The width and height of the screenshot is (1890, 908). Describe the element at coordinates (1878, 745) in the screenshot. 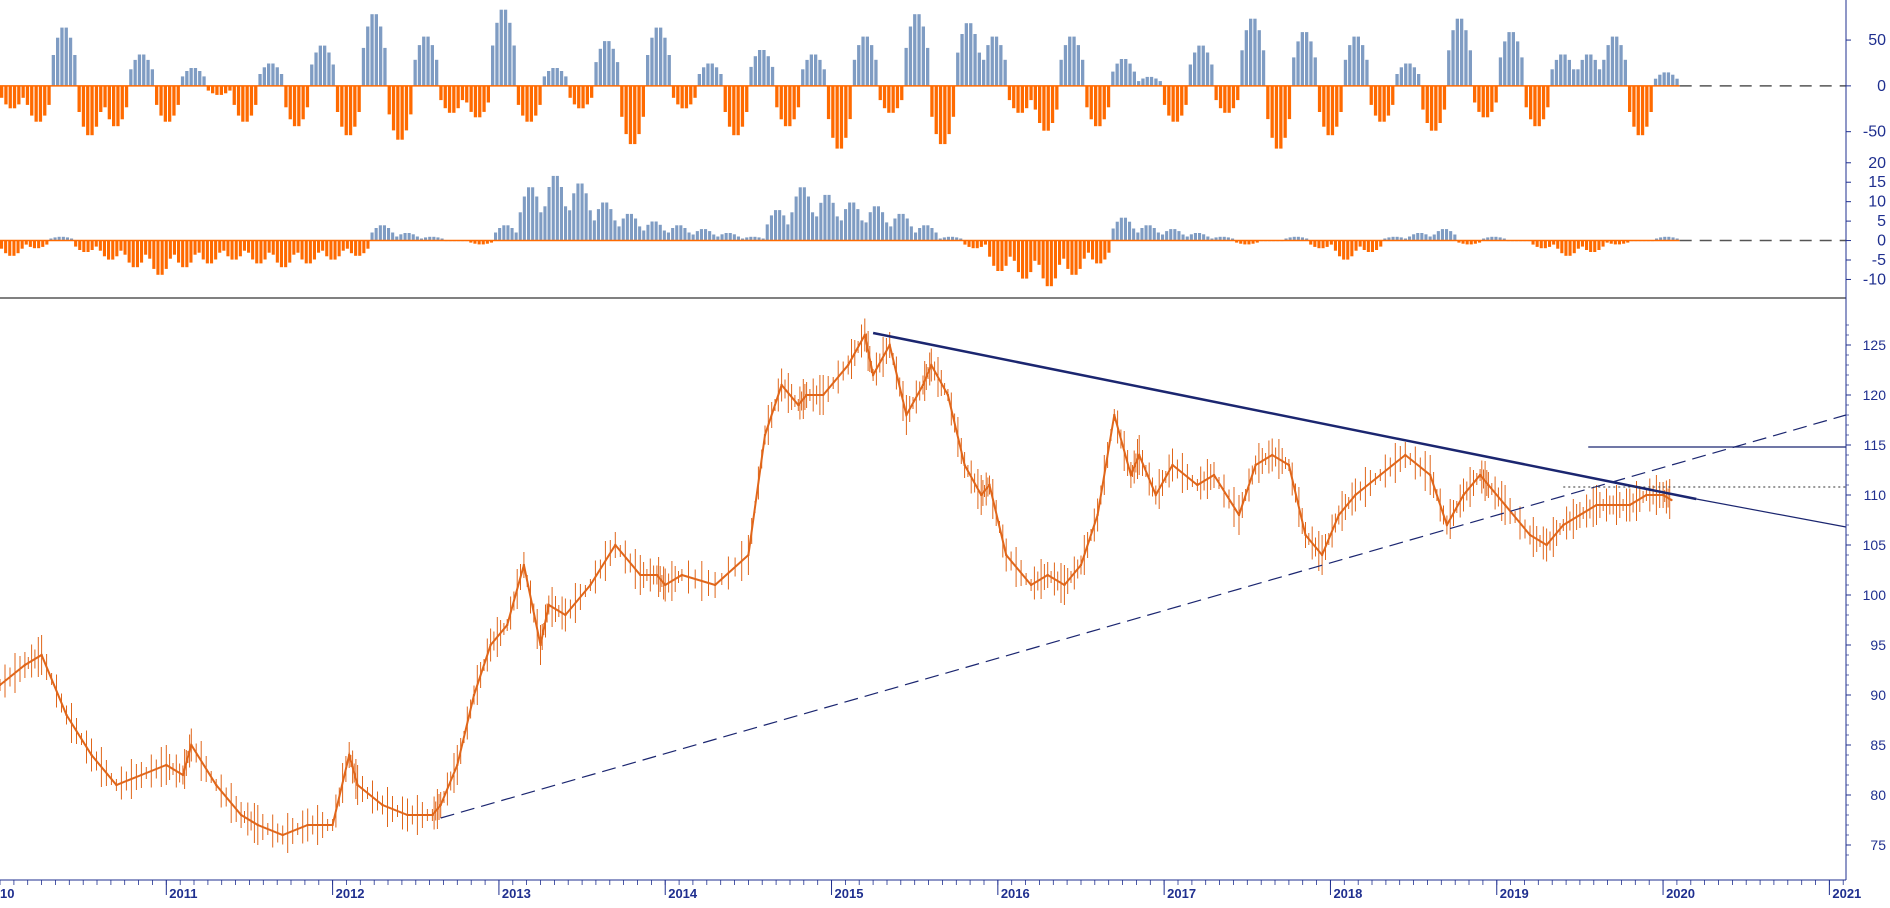

I see `price-y-tick-label: 85` at that location.